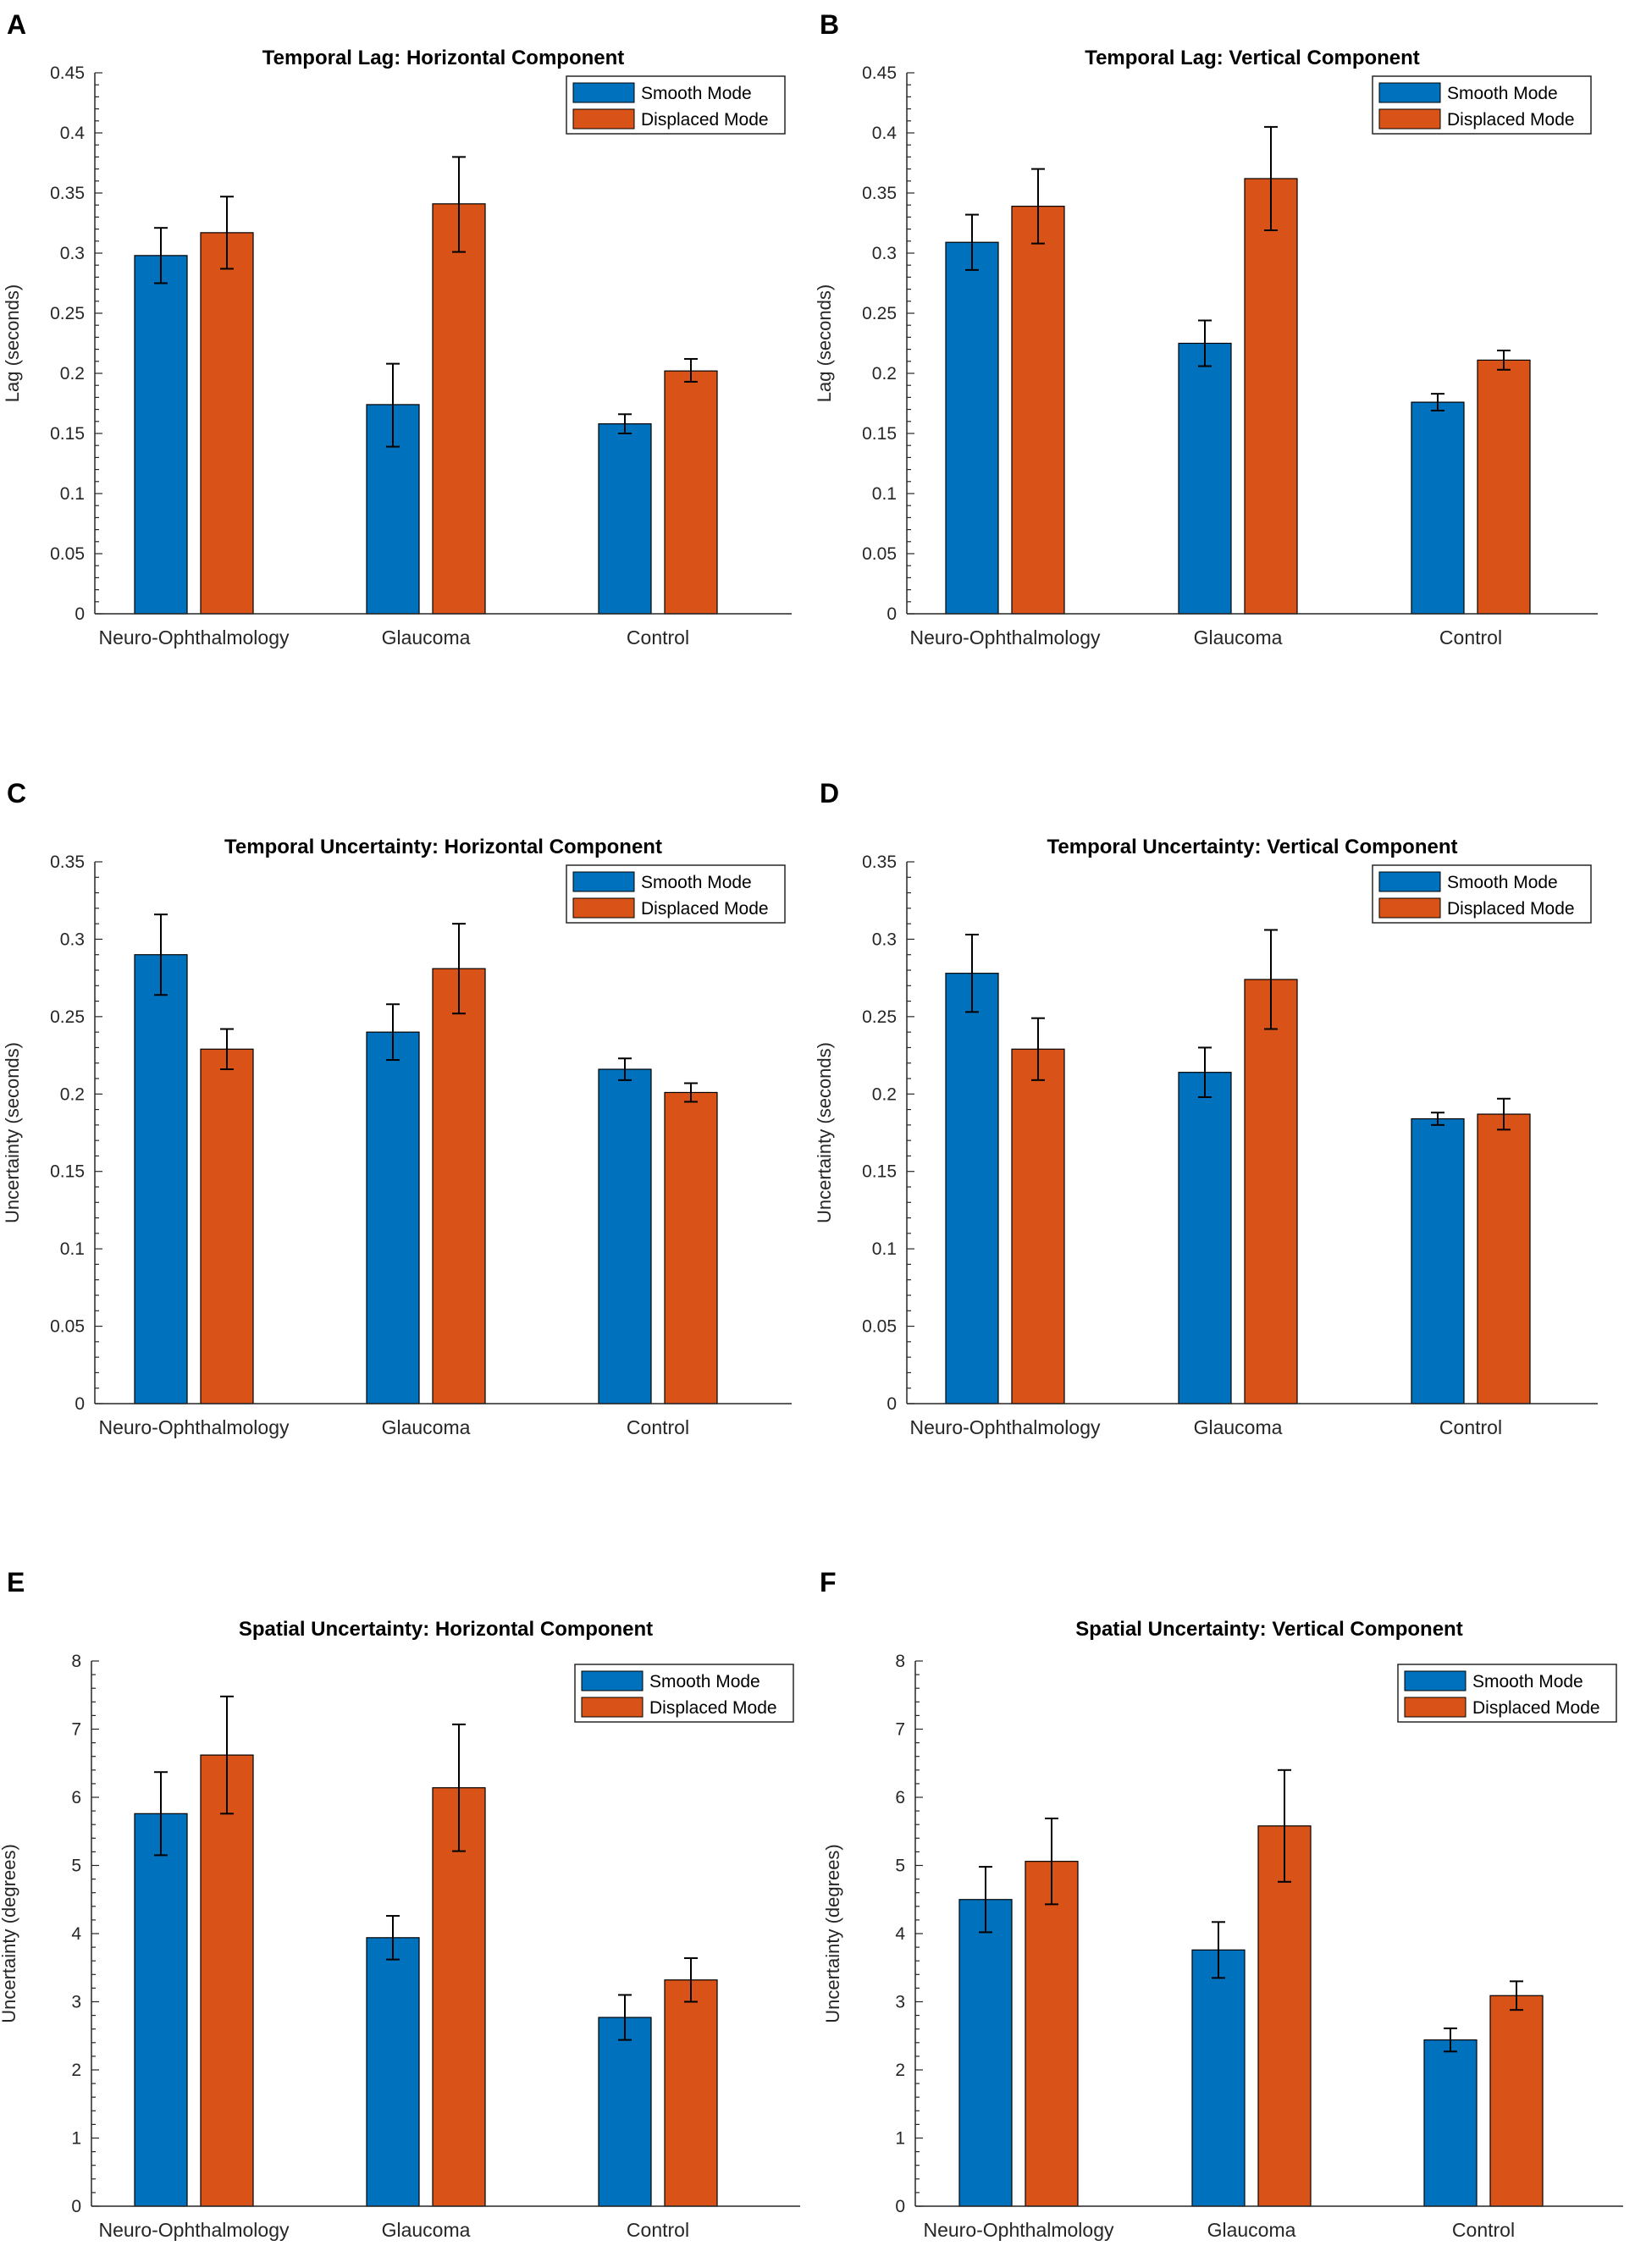  What do you see at coordinates (830, 793) in the screenshot?
I see `panel-letter: D` at bounding box center [830, 793].